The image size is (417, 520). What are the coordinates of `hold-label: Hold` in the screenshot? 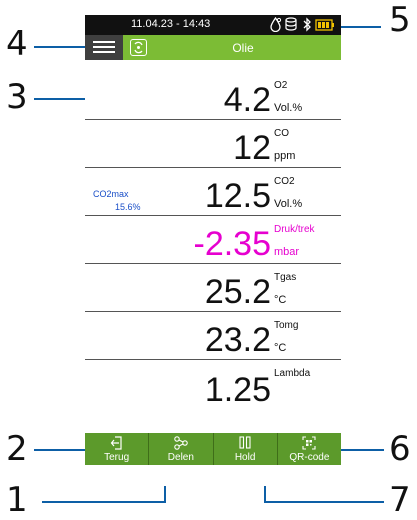 It's located at (245, 457).